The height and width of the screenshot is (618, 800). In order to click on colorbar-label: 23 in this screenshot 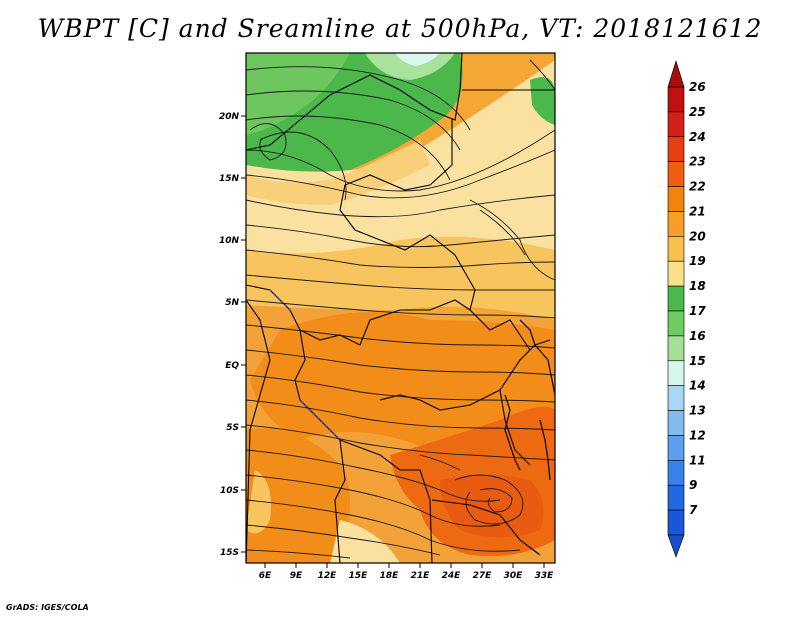, I will do `click(697, 162)`.